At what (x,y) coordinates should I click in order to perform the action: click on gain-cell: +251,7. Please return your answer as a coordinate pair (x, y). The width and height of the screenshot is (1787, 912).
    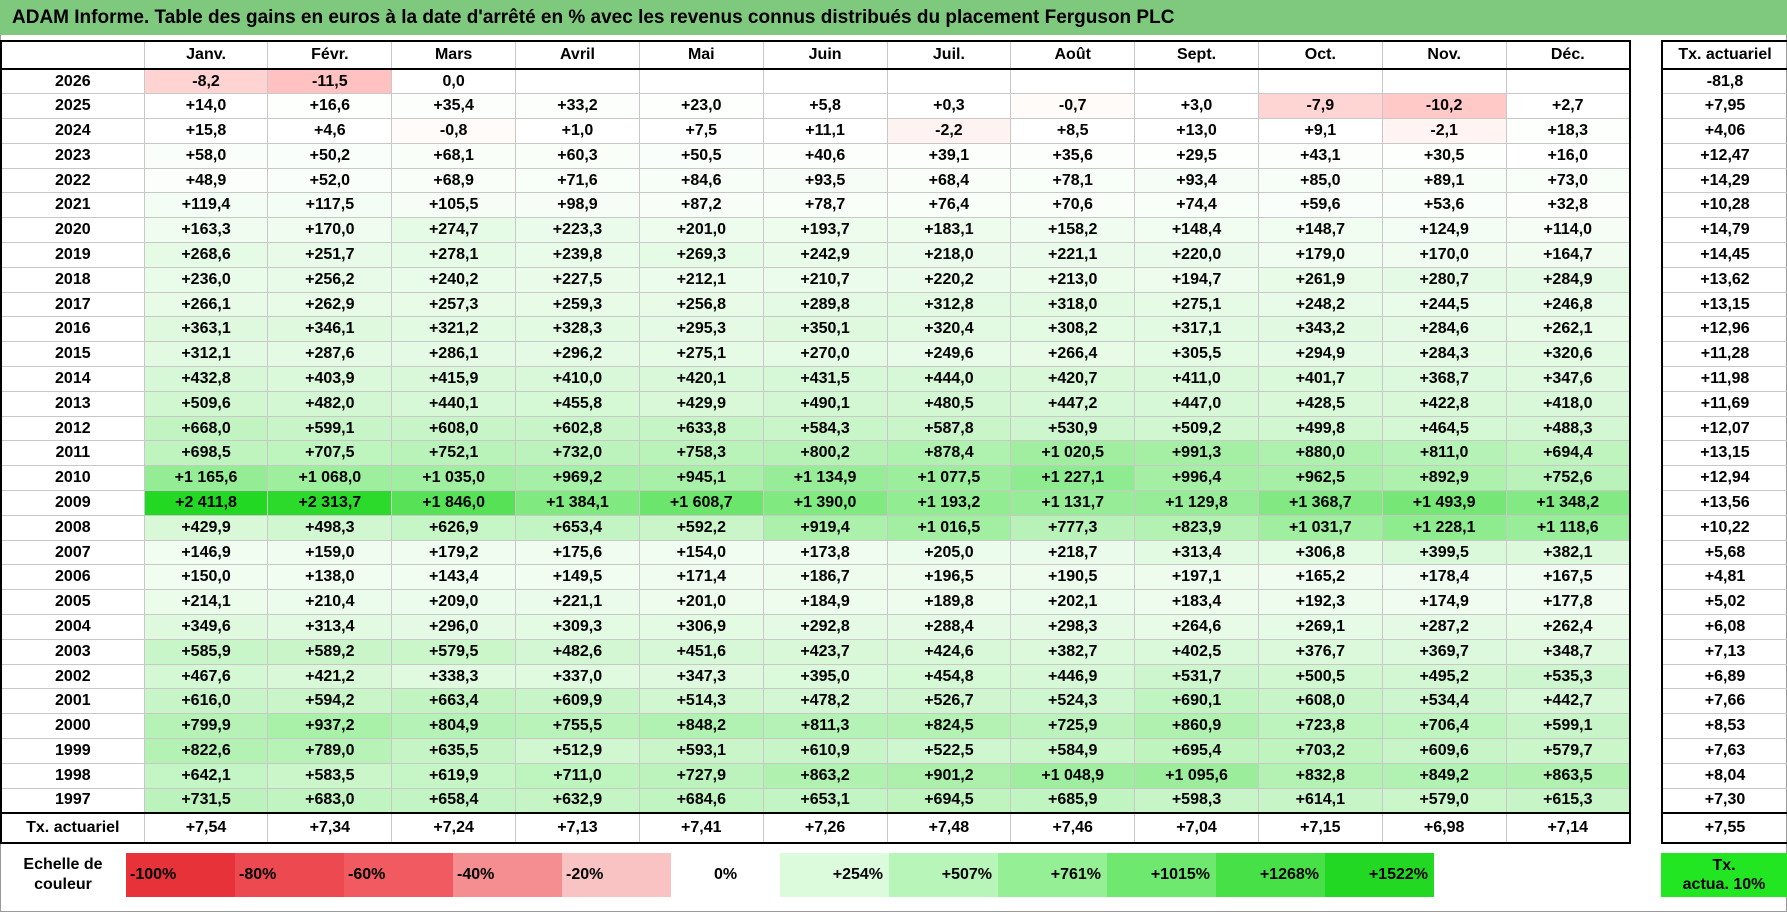
    Looking at the image, I should click on (330, 255).